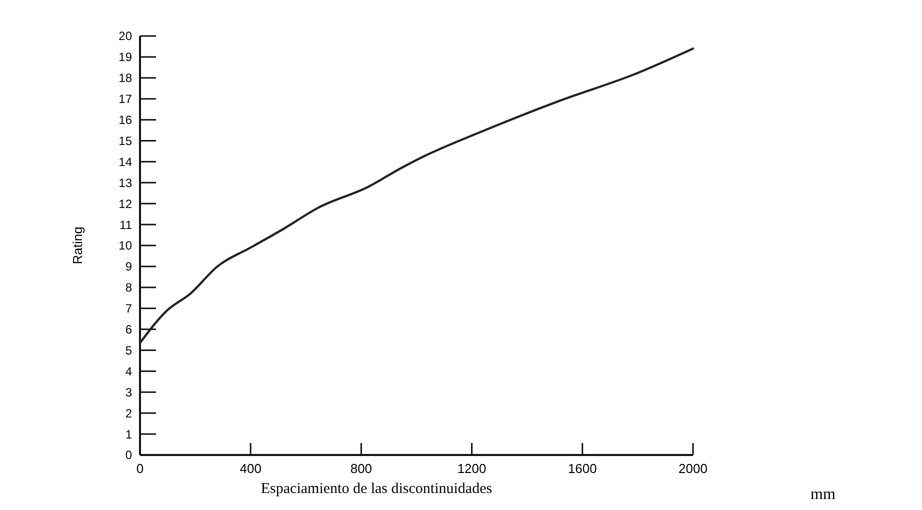  Describe the element at coordinates (125, 78) in the screenshot. I see `y-tick-label: 18` at that location.